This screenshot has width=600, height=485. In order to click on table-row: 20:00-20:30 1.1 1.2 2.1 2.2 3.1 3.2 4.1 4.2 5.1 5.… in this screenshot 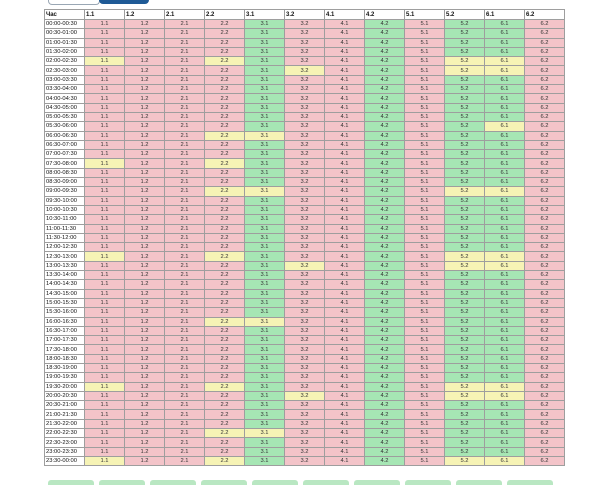, I will do `click(304, 396)`.